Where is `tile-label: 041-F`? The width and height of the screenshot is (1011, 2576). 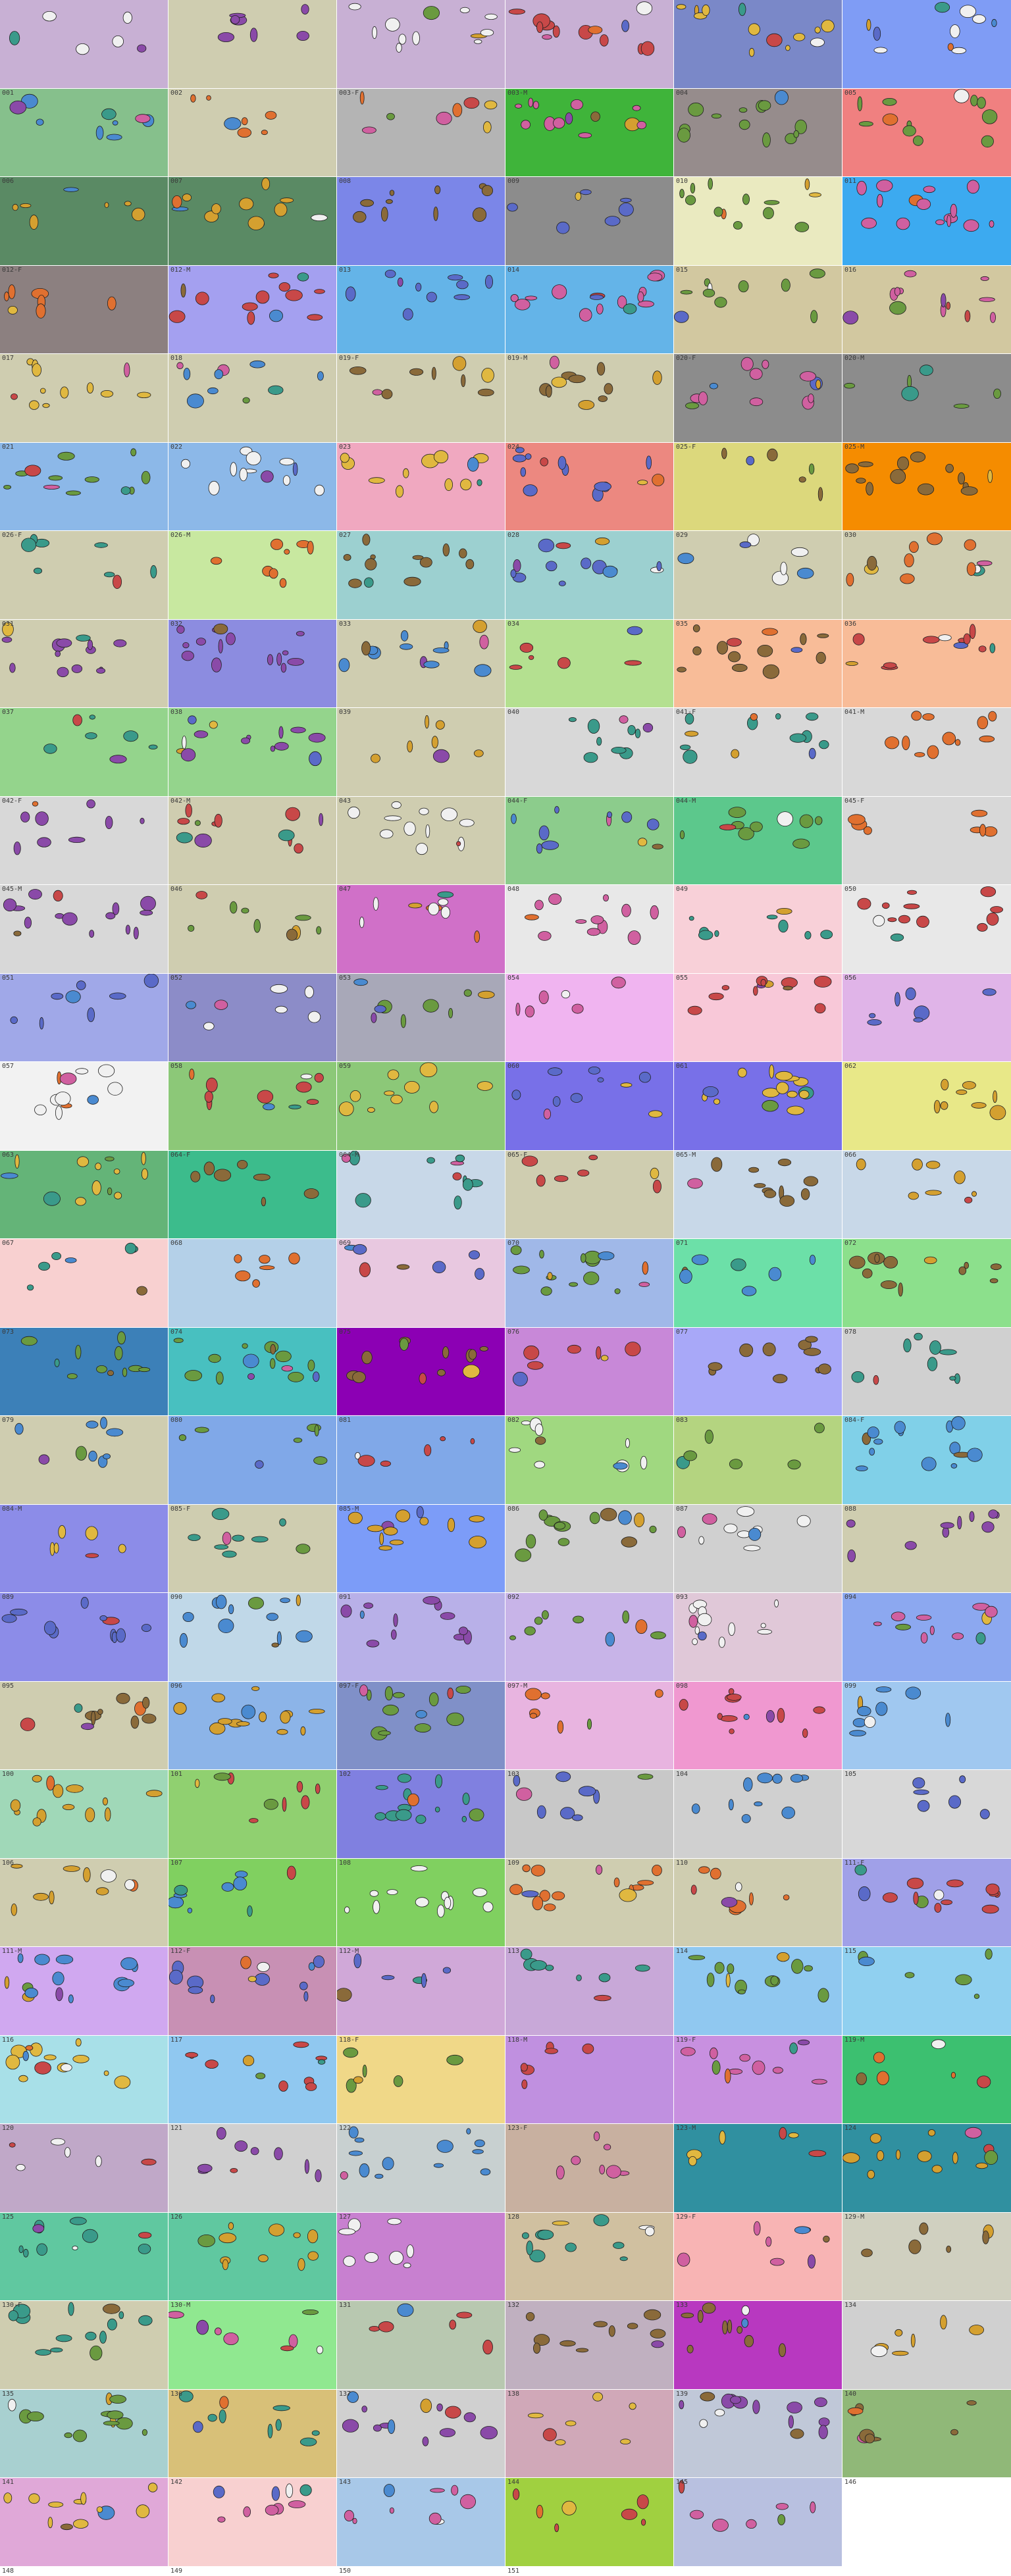
tile-label: 041-F is located at coordinates (686, 712).